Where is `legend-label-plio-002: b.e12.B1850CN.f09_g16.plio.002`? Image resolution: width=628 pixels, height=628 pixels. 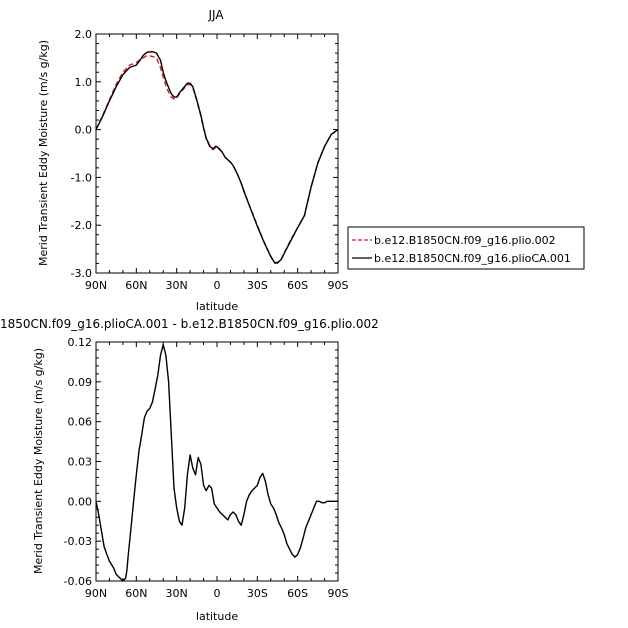 legend-label-plio-002: b.e12.B1850CN.f09_g16.plio.002 is located at coordinates (465, 240).